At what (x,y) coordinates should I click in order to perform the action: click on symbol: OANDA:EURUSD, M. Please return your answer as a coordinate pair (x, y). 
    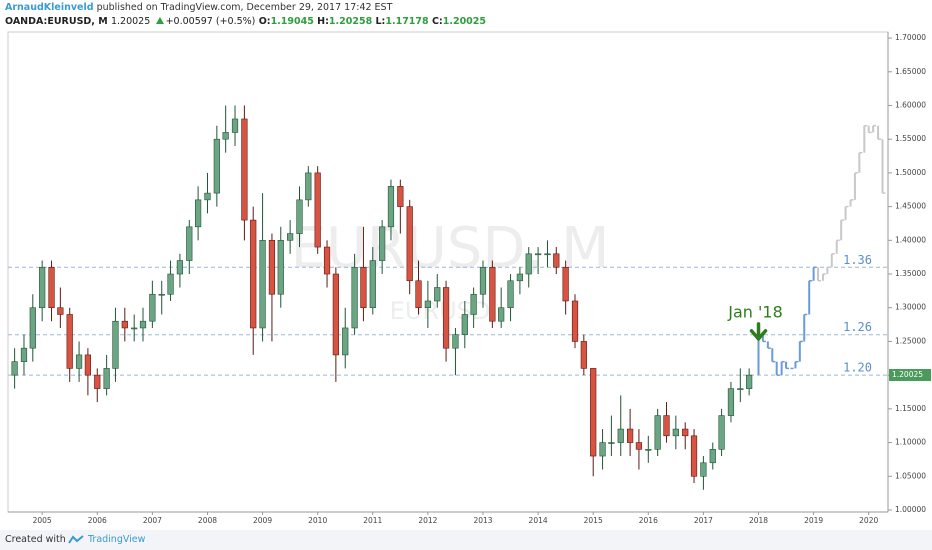
    Looking at the image, I should click on (56, 21).